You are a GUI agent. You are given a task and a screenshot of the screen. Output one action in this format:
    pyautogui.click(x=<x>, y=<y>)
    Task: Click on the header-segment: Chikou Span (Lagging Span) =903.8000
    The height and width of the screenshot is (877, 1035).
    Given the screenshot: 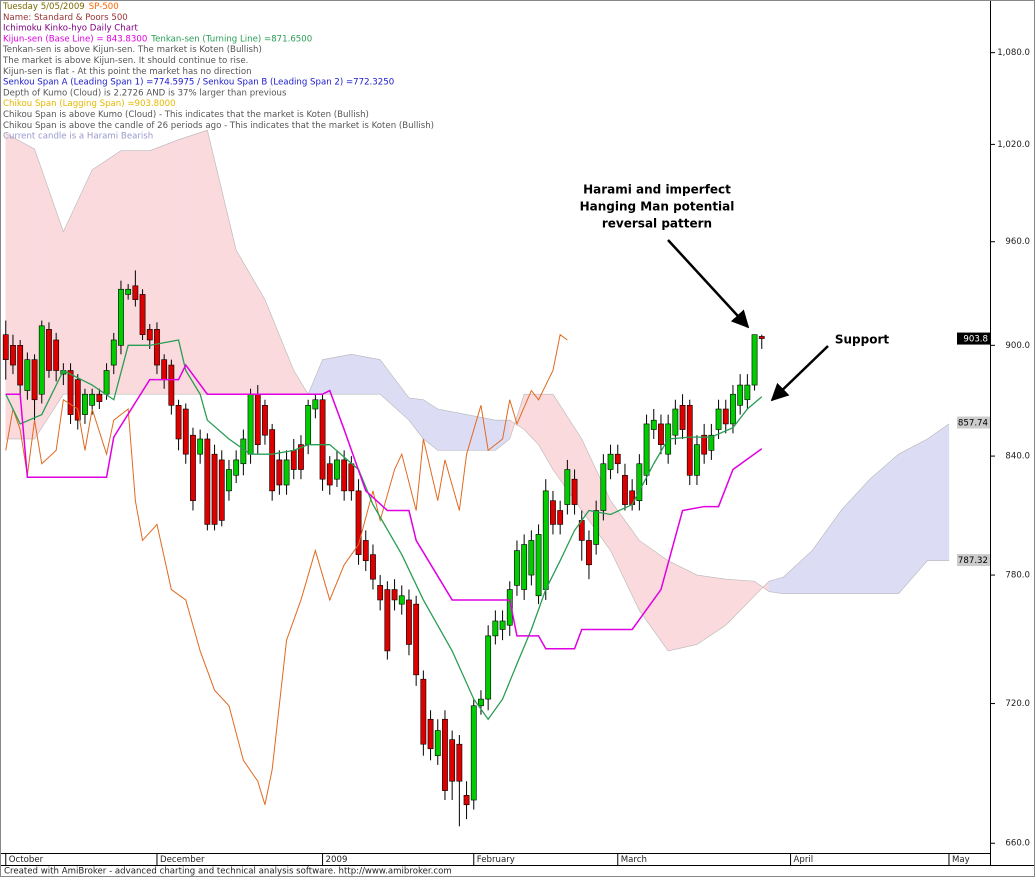 What is the action you would take?
    pyautogui.click(x=89, y=104)
    